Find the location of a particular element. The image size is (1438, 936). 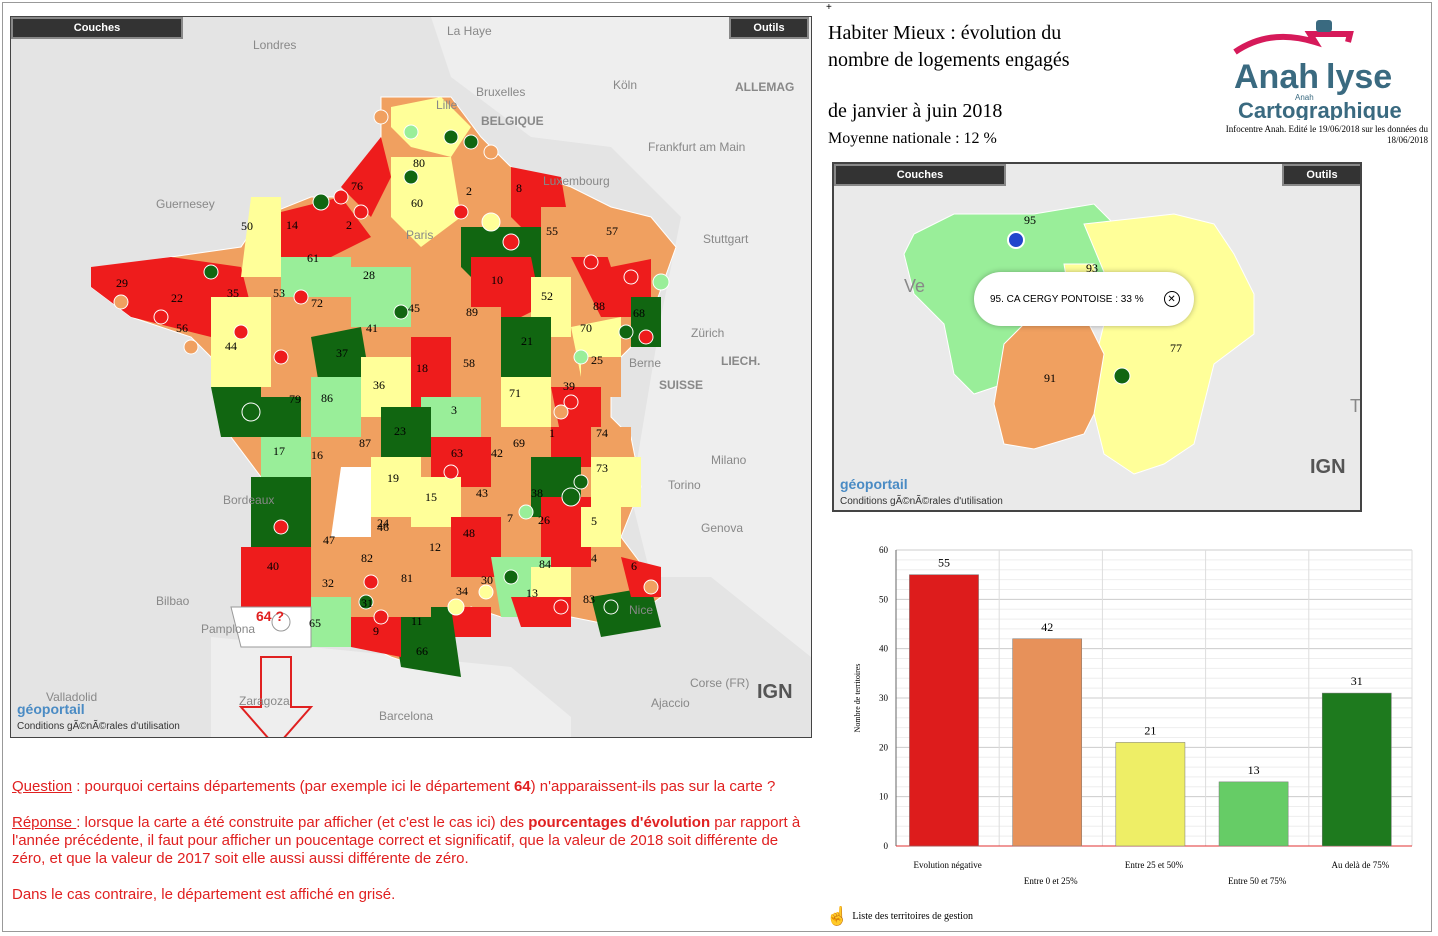

plus-marker: + is located at coordinates (829, 7).